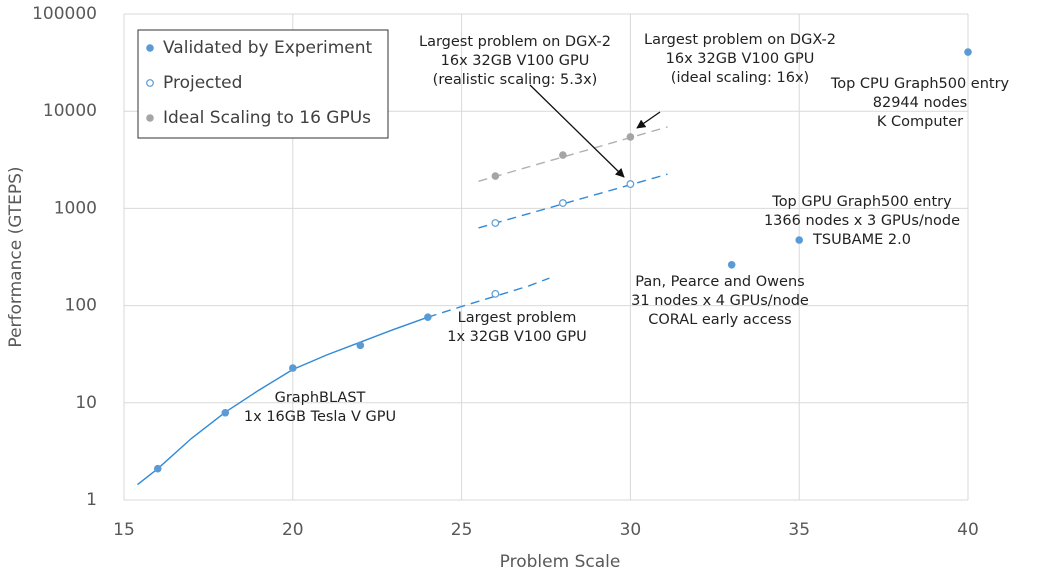 The height and width of the screenshot is (575, 1052). What do you see at coordinates (968, 530) in the screenshot?
I see `x-tick-label: 40` at bounding box center [968, 530].